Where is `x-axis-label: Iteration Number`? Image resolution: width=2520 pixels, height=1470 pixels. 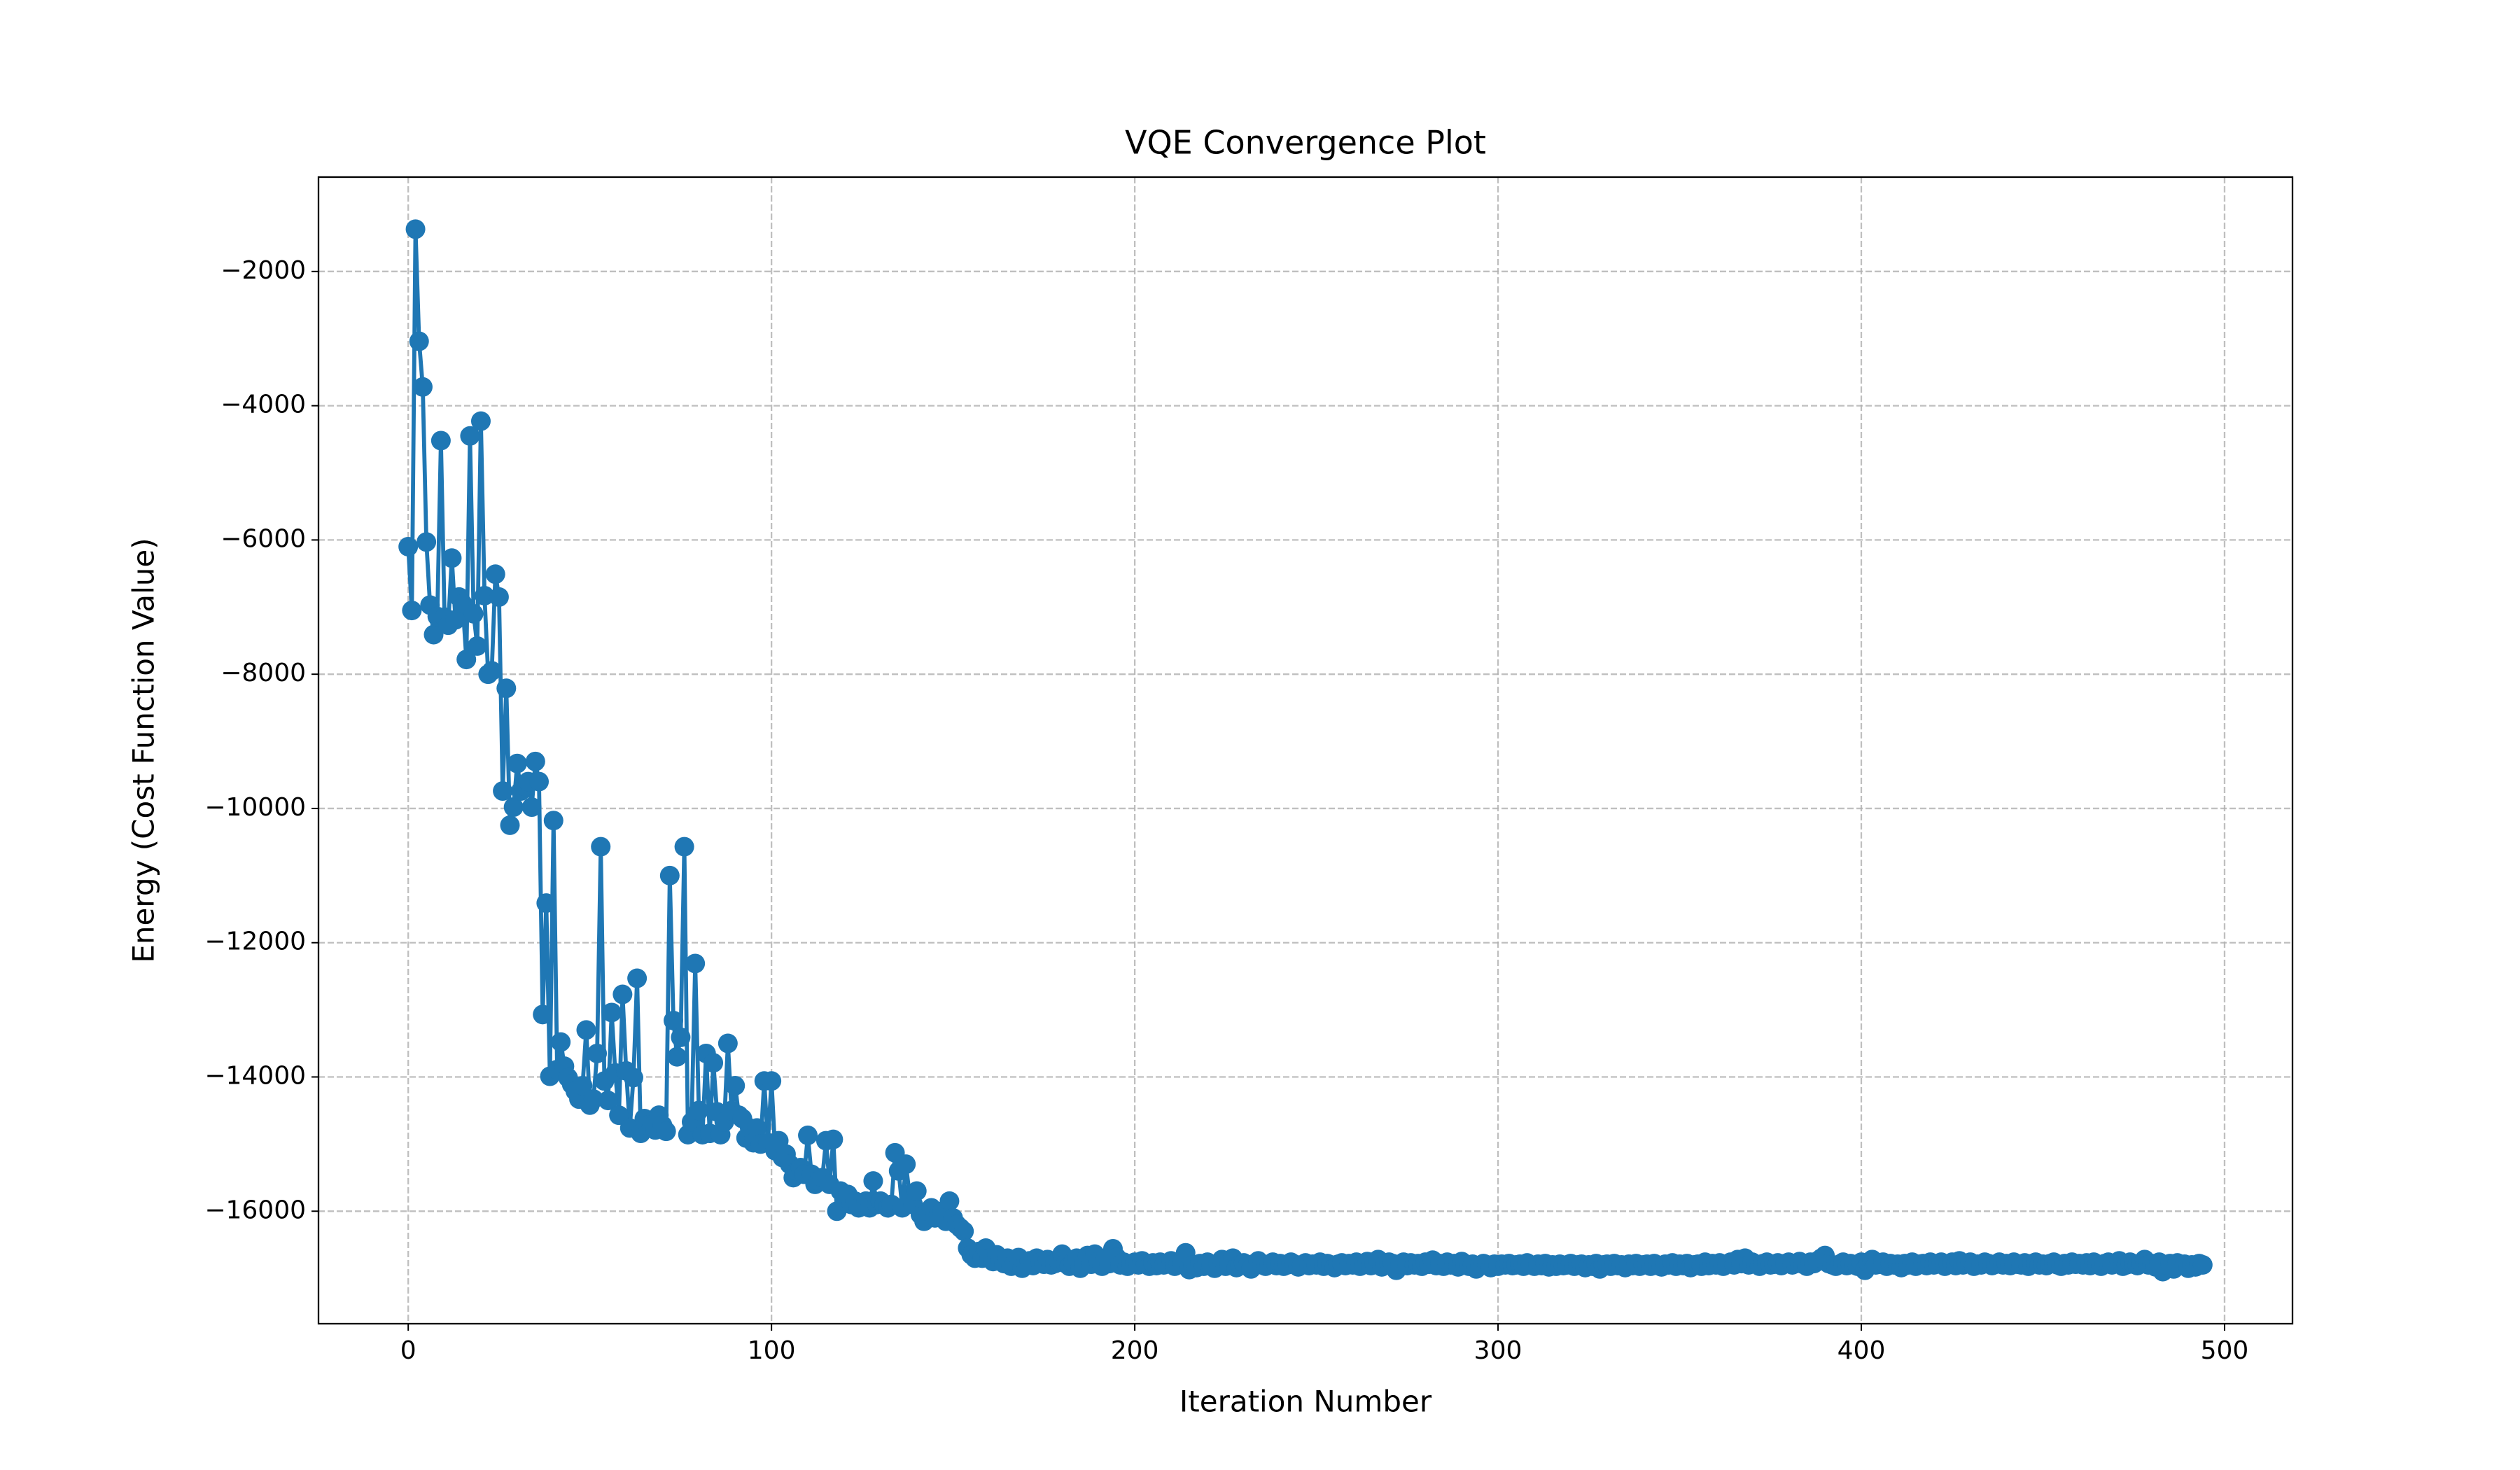
x-axis-label: Iteration Number is located at coordinates (1306, 1402).